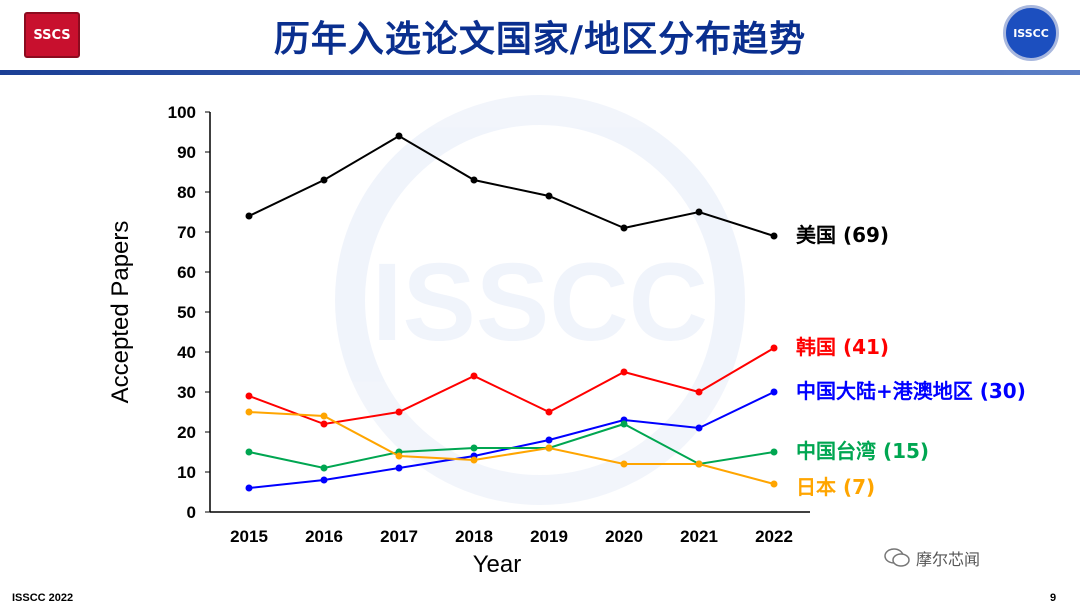 Image resolution: width=1080 pixels, height=607 pixels. I want to click on y-tick-label: 70, so click(186, 232).